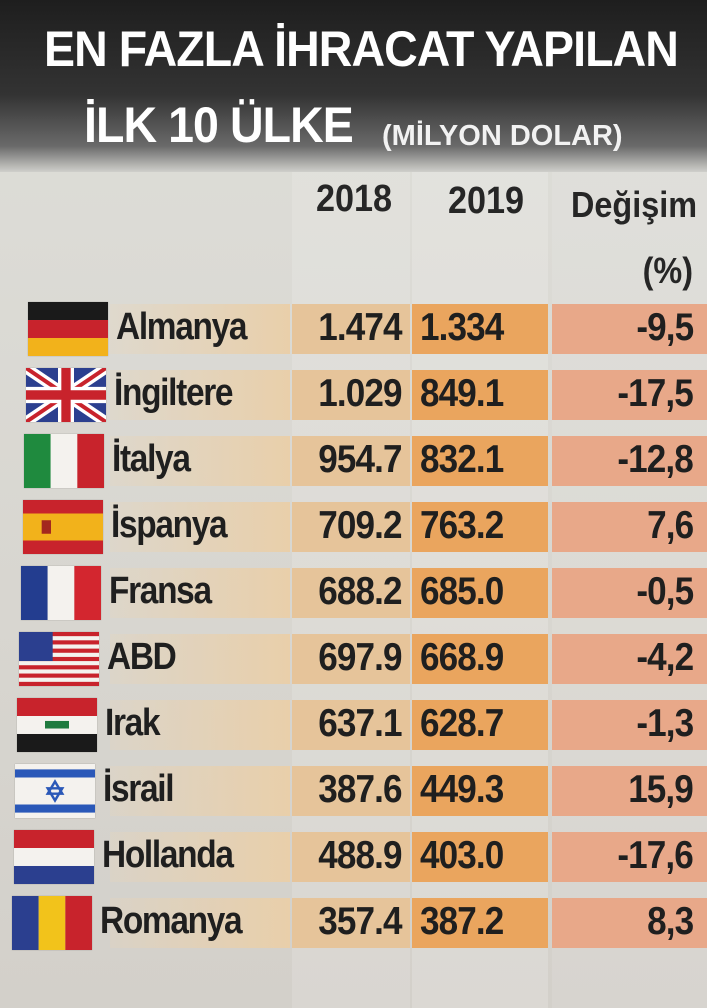 Image resolution: width=707 pixels, height=1008 pixels. What do you see at coordinates (360, 459) in the screenshot?
I see `value-2018: 954.7` at bounding box center [360, 459].